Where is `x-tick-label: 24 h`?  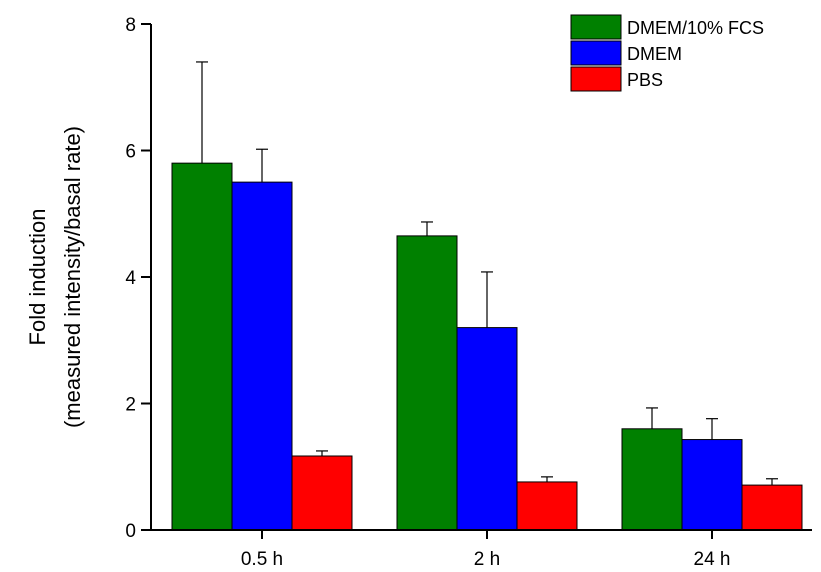 x-tick-label: 24 h is located at coordinates (712, 559).